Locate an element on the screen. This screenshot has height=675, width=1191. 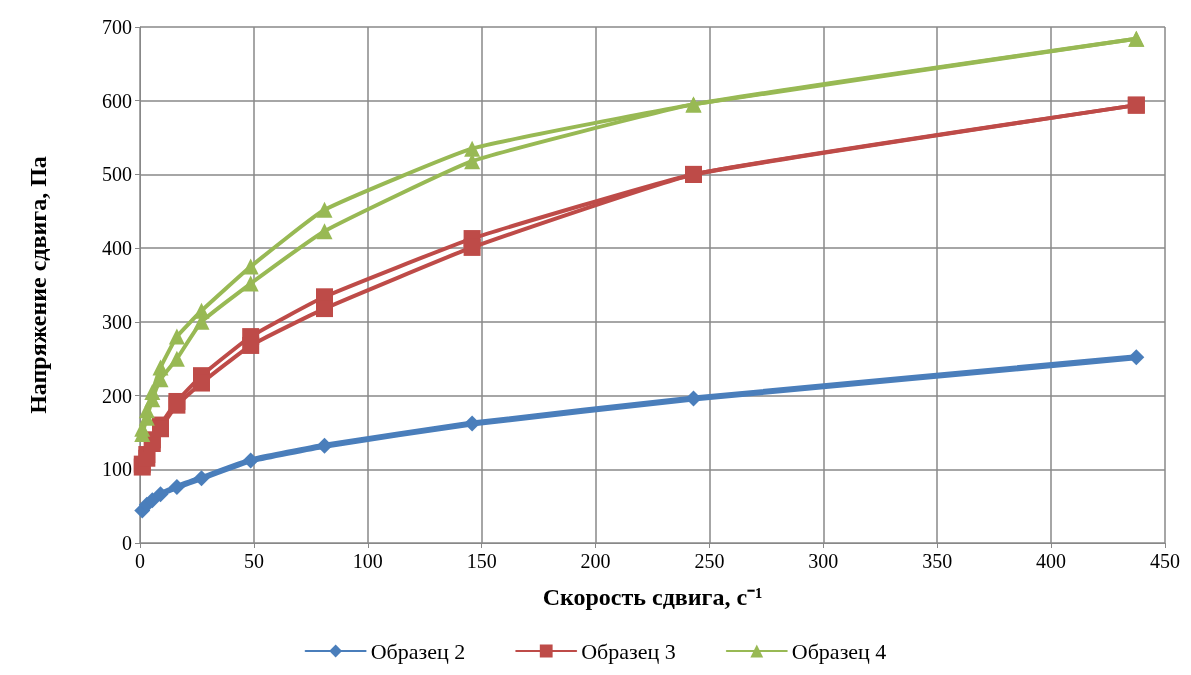
y-tick-label: 100 is located at coordinates (117, 469).